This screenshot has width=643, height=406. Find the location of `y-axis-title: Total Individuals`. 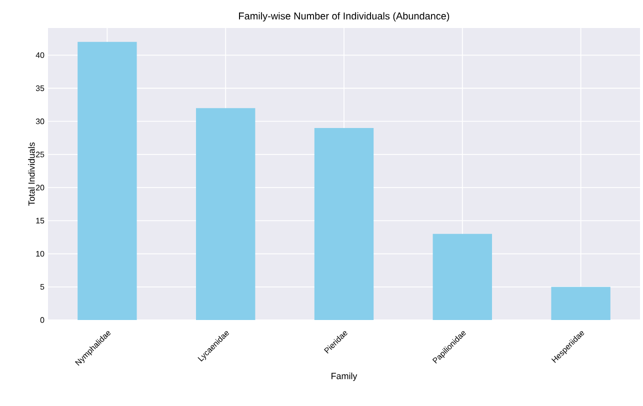

y-axis-title: Total Individuals is located at coordinates (31, 174).